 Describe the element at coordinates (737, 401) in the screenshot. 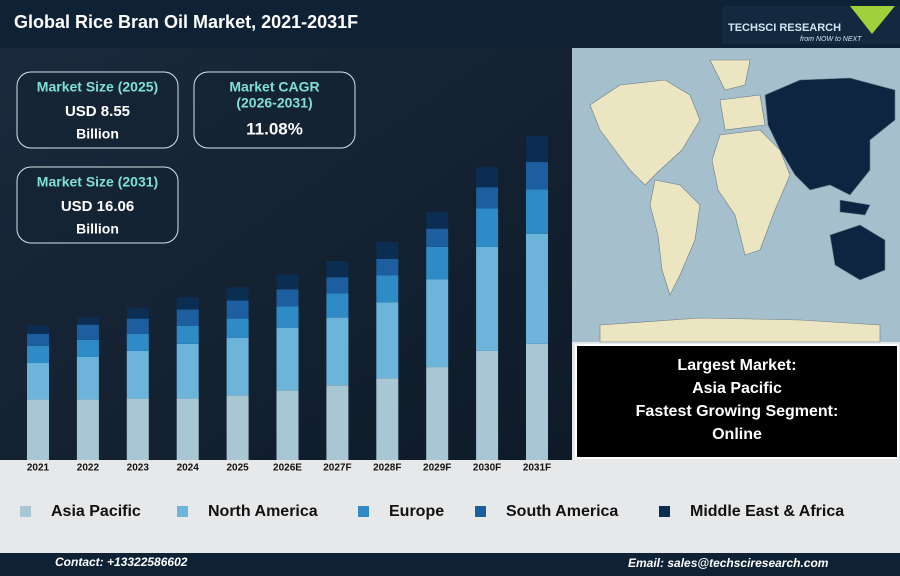

I see `highlight-box` at that location.